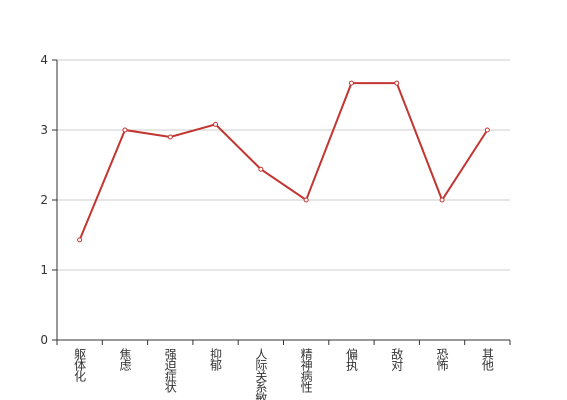  Describe the element at coordinates (125, 359) in the screenshot. I see `x-tick-label: 焦虑` at that location.